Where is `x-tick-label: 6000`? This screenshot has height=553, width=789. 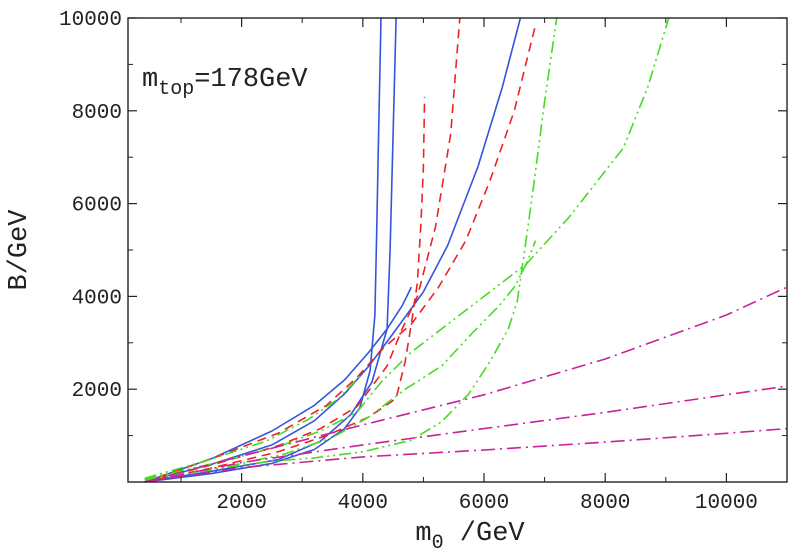 x-tick-label: 6000 is located at coordinates (484, 503).